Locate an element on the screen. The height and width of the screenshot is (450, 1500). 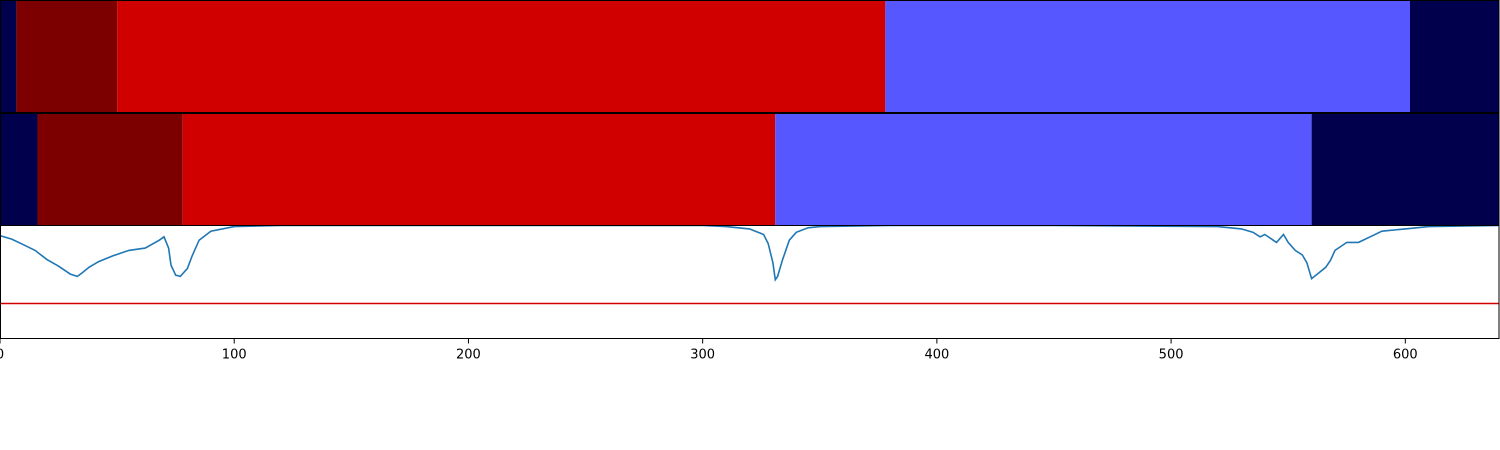
x-tick-label: 300 is located at coordinates (702, 355).